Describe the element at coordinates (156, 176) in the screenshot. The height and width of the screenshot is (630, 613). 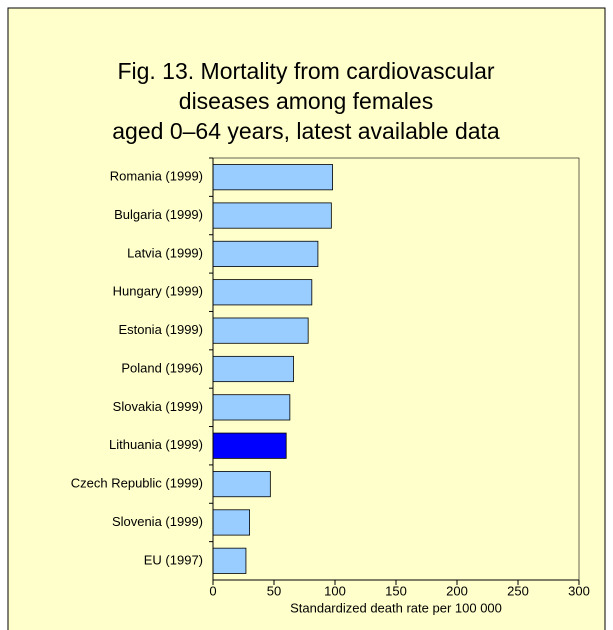
I see `y-tick-label: Romania (1999)` at that location.